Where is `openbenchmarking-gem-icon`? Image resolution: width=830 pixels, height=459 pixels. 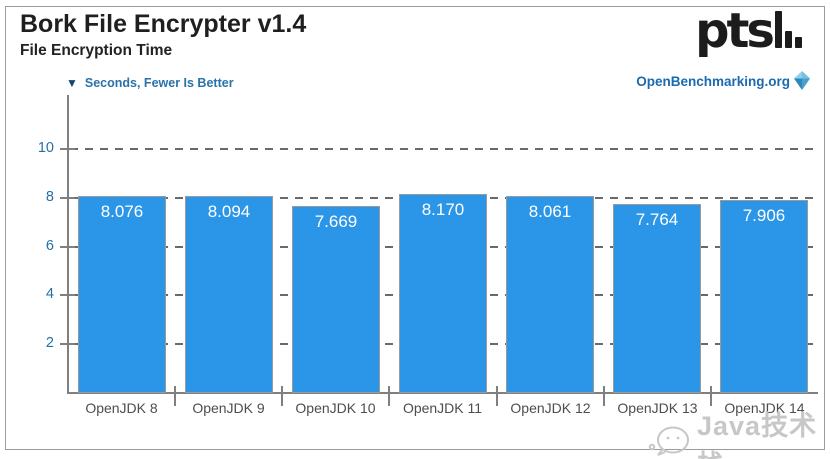
openbenchmarking-gem-icon is located at coordinates (802, 81).